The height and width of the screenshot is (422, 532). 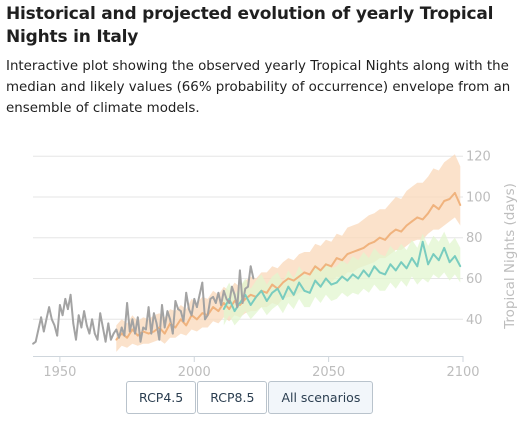 I want to click on rcp45-point-2013, so click(x=229, y=299).